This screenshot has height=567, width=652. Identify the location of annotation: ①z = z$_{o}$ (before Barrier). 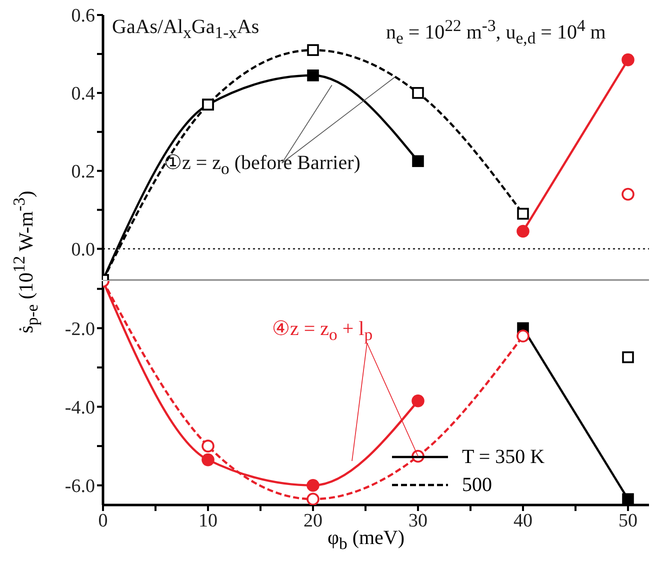
(262, 165).